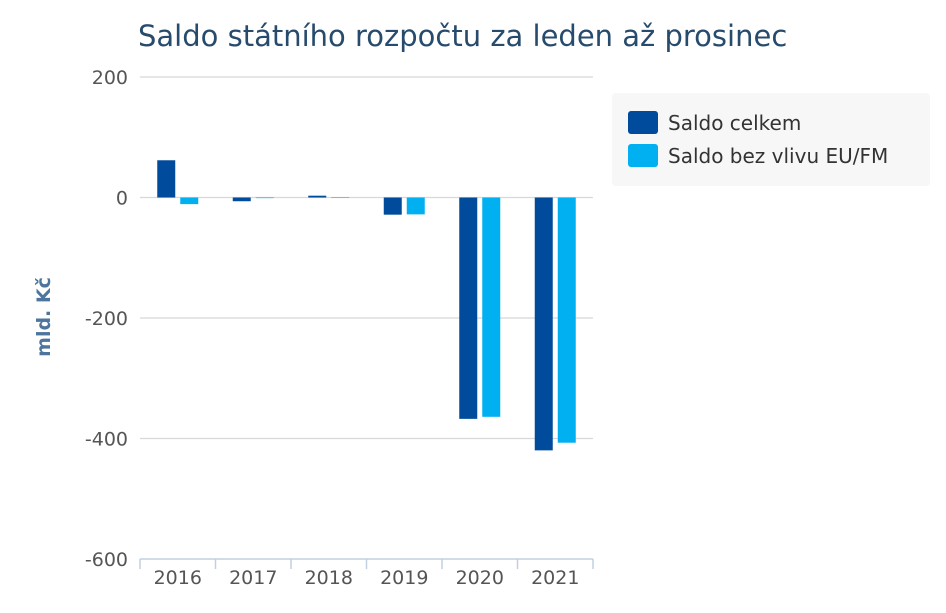 The image size is (946, 613). I want to click on bar-saldo-celkem-2019, so click(392, 206).